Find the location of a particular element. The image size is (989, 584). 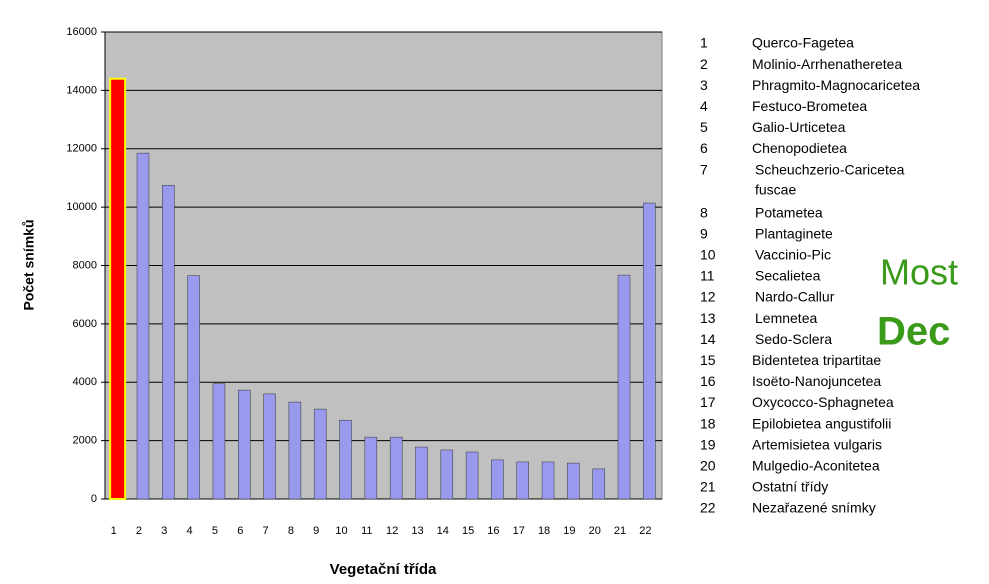

legend-name: Secalietea is located at coordinates (788, 276).